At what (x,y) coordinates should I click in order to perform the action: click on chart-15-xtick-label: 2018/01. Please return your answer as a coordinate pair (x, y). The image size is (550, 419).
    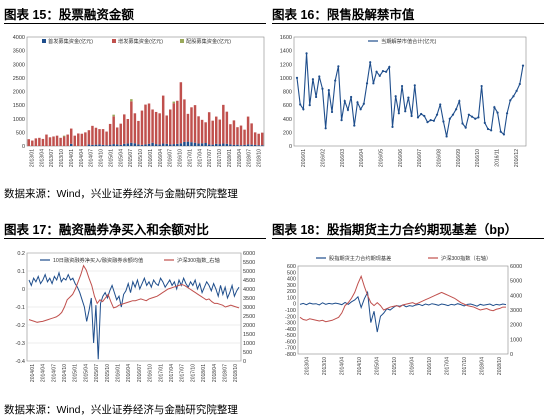
    Looking at the image, I should click on (230, 158).